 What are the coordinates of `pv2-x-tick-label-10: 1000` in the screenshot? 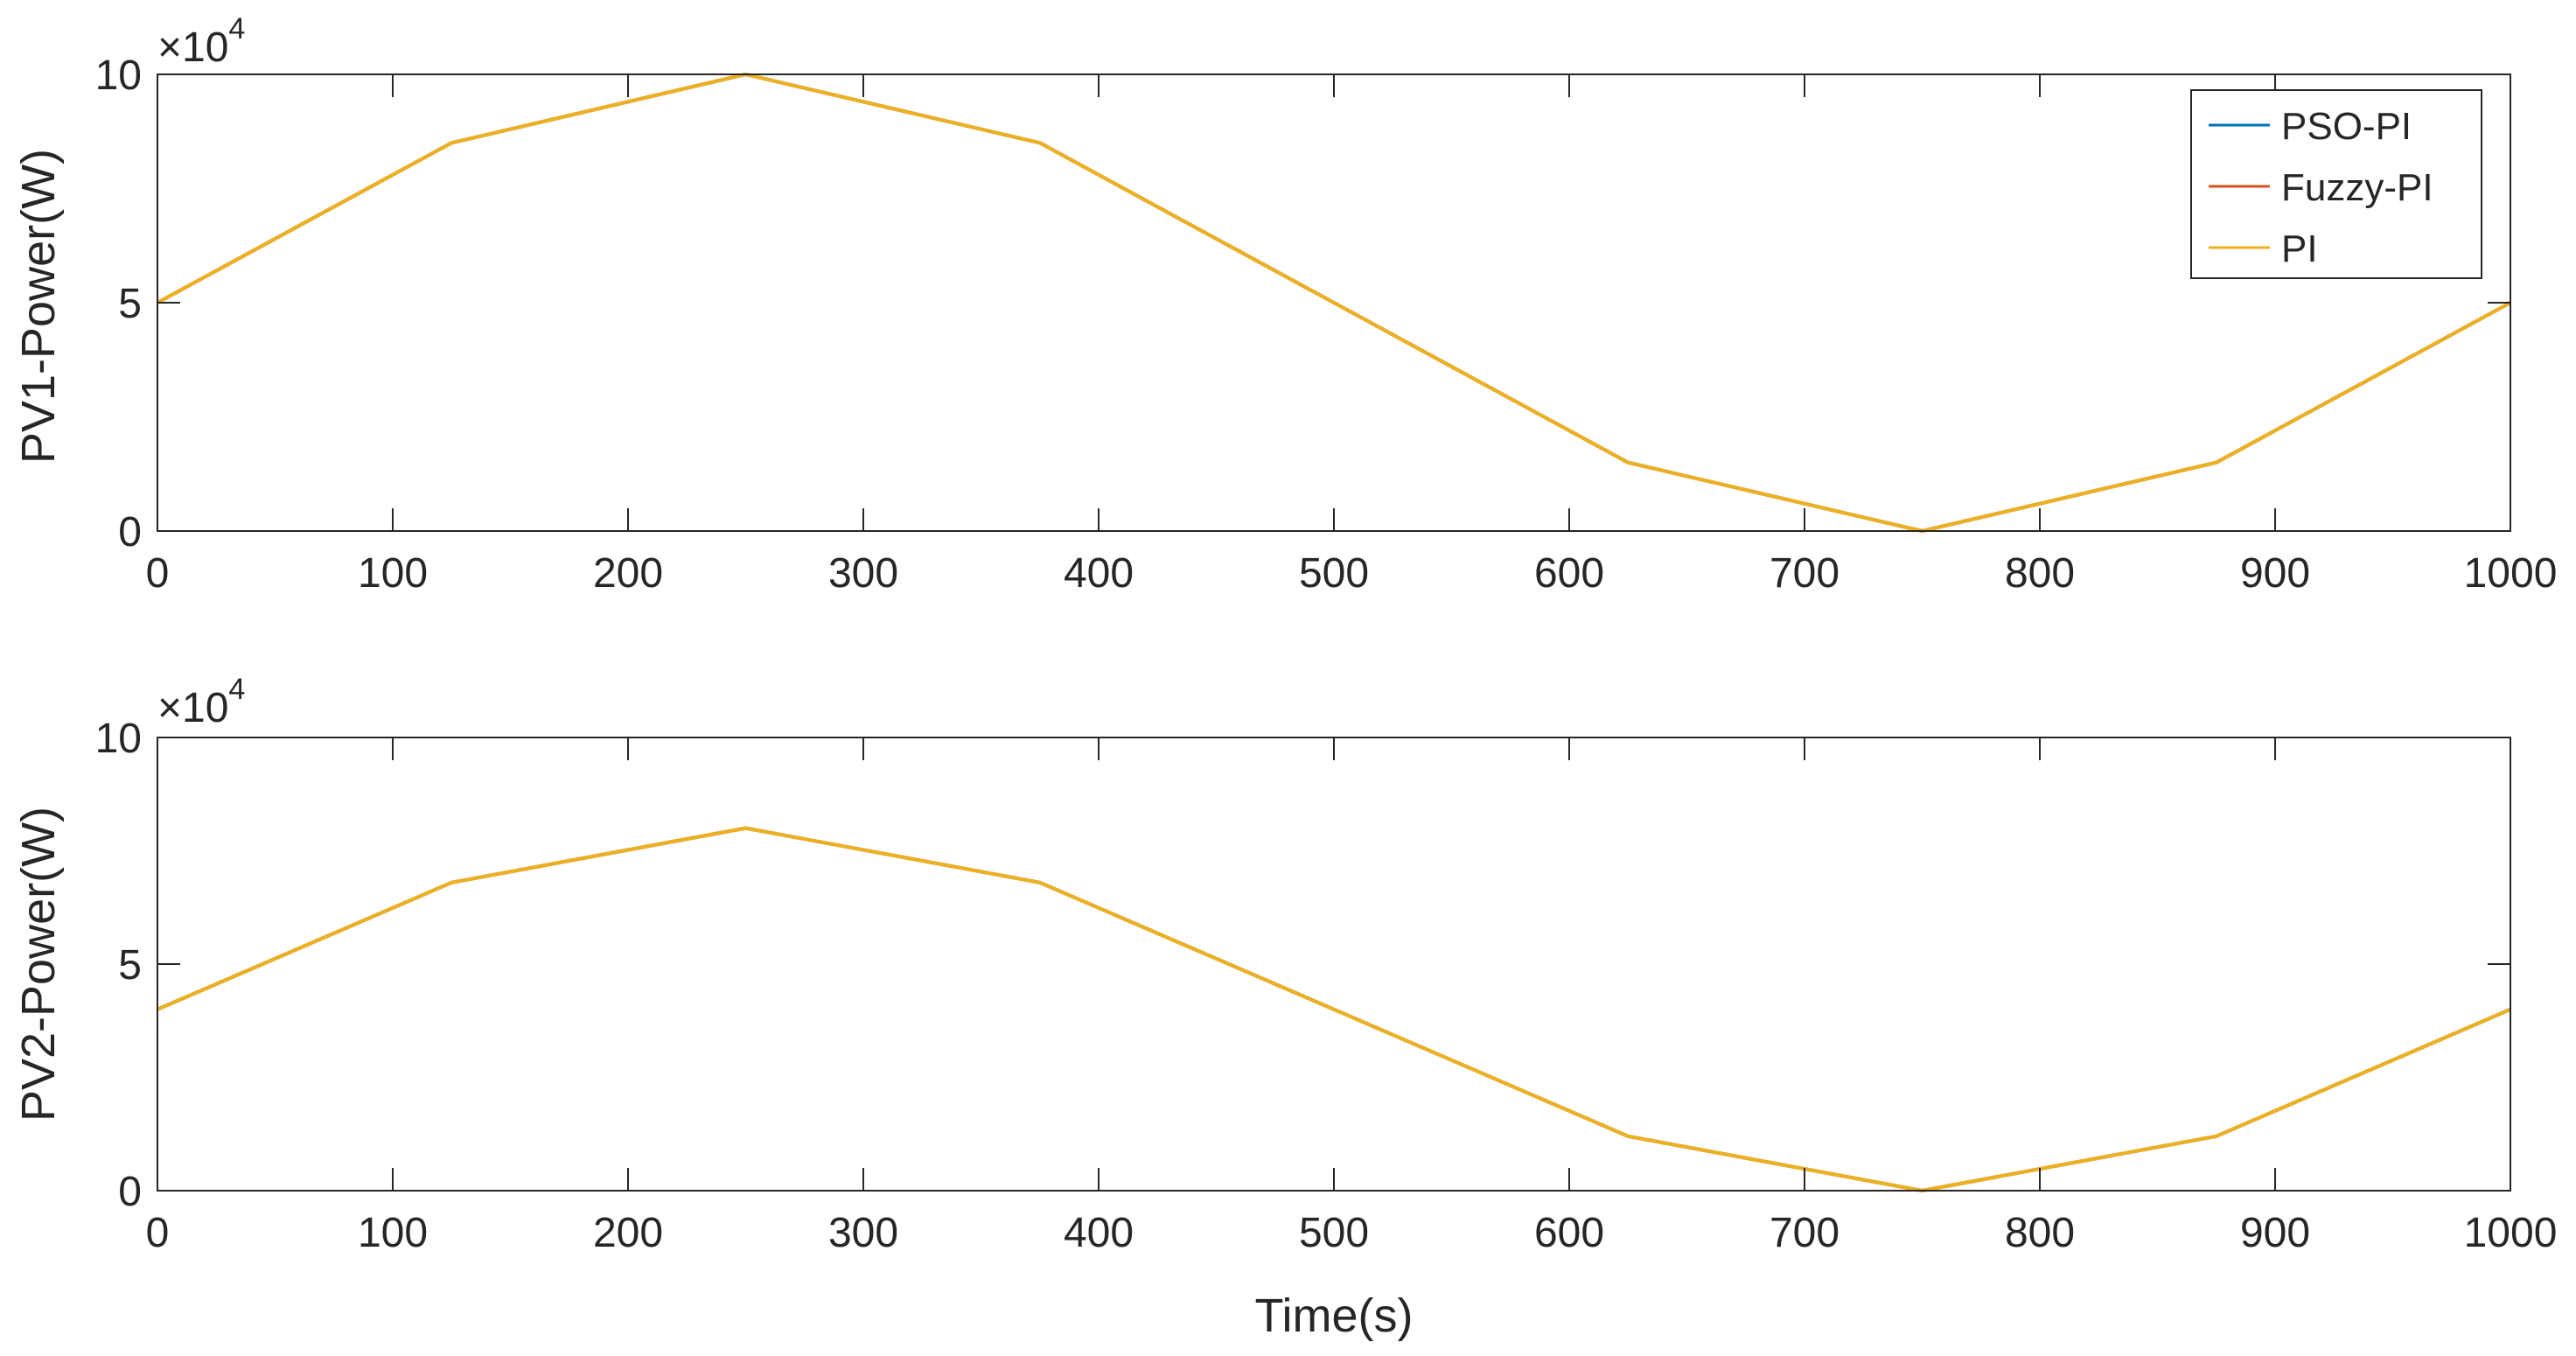 It's located at (2511, 1233).